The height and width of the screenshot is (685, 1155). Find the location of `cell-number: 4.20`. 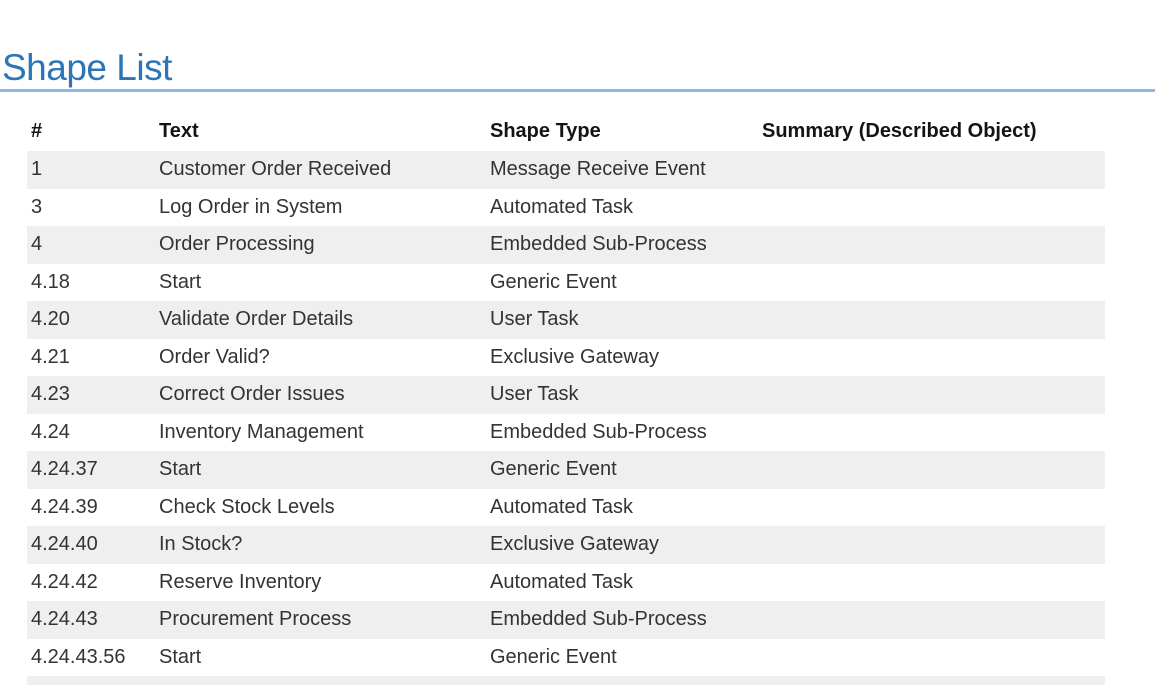

cell-number: 4.20 is located at coordinates (50, 319).